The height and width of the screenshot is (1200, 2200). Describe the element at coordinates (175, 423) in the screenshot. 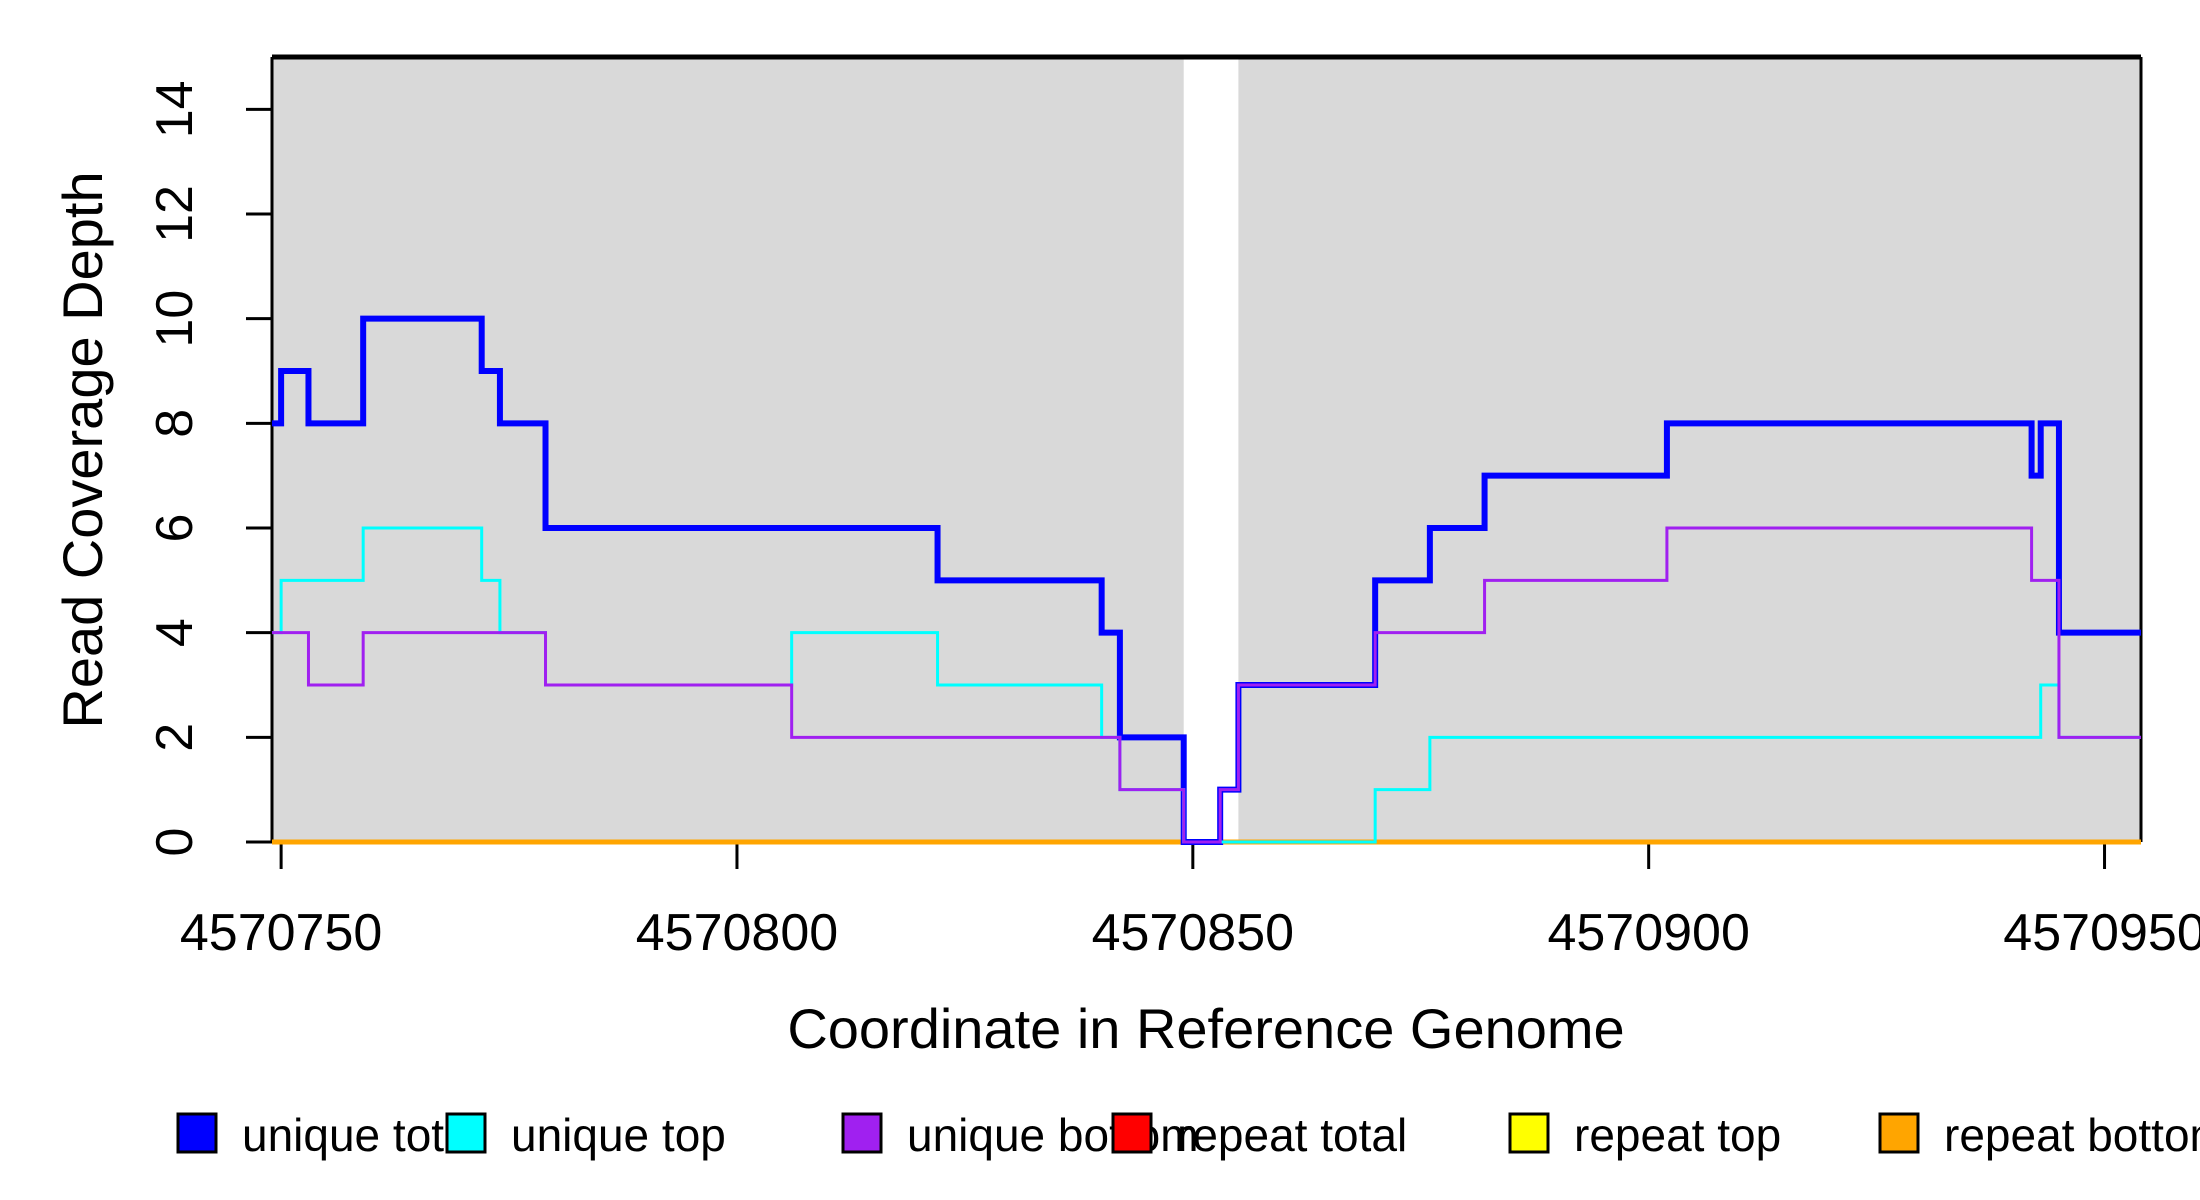

I see `y-axis-tick-label: 8` at that location.